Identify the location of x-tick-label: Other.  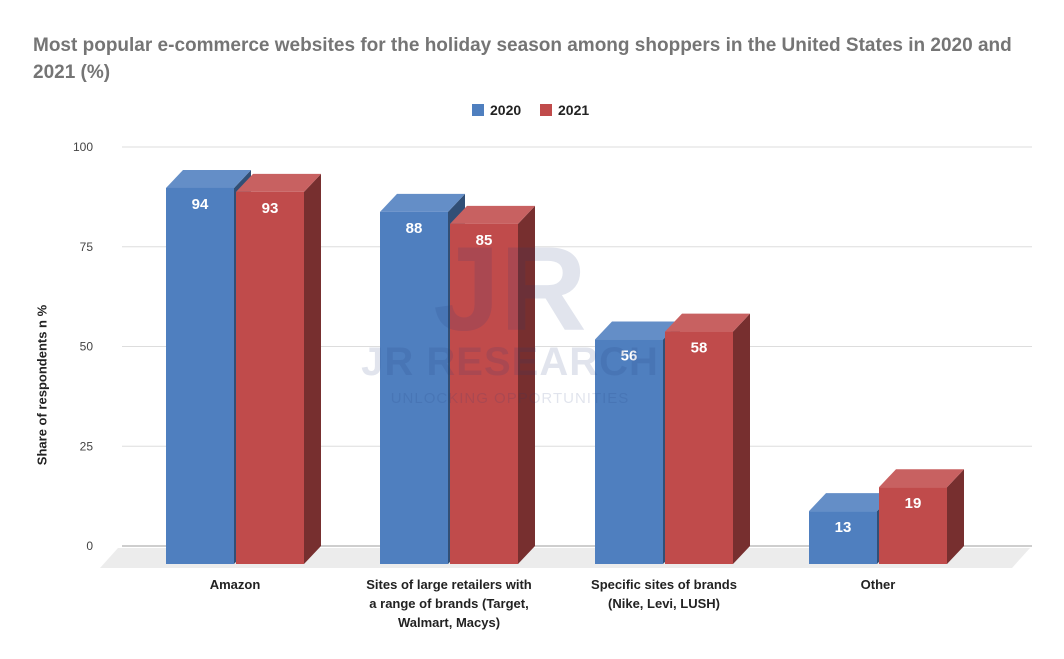
(878, 584).